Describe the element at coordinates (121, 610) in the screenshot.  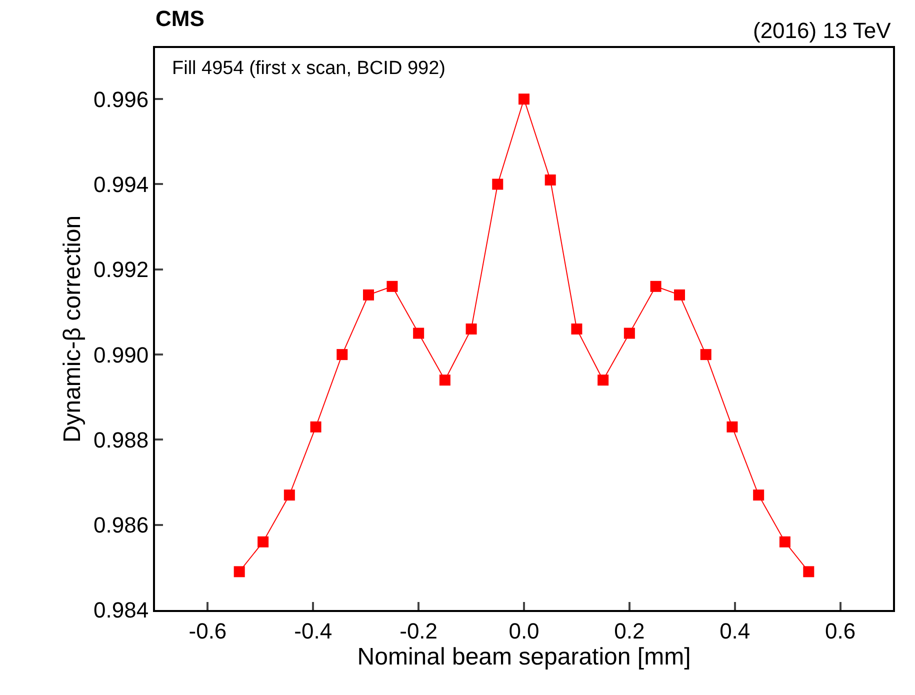
I see `y-tick-label: 0.984` at that location.